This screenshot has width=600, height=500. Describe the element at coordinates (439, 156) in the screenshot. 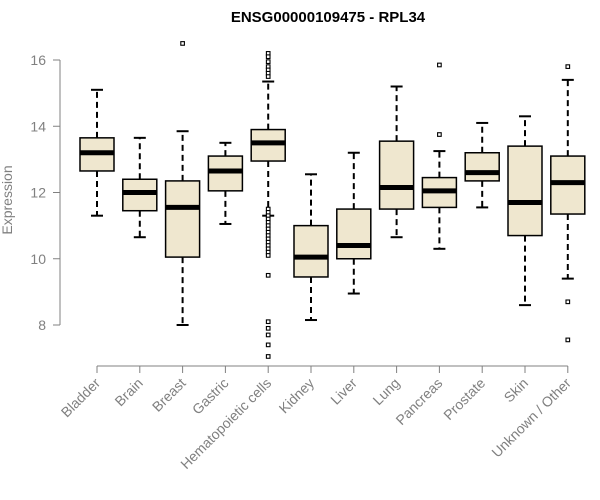

I see `box-pancreas` at that location.